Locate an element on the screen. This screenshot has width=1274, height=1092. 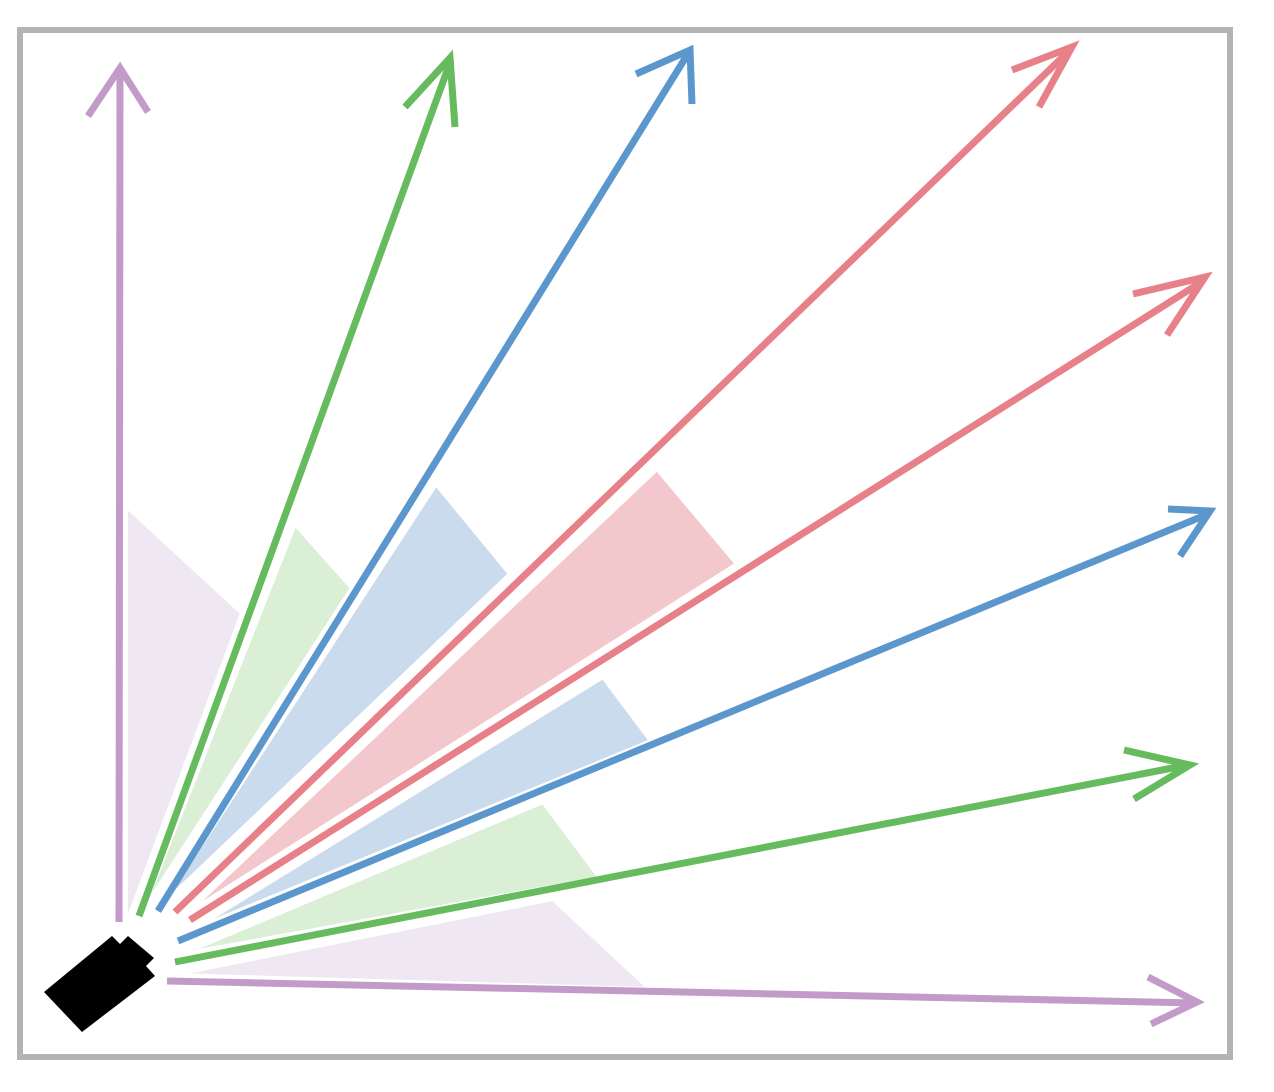
ray-purple-horizontal is located at coordinates (685, 1000).